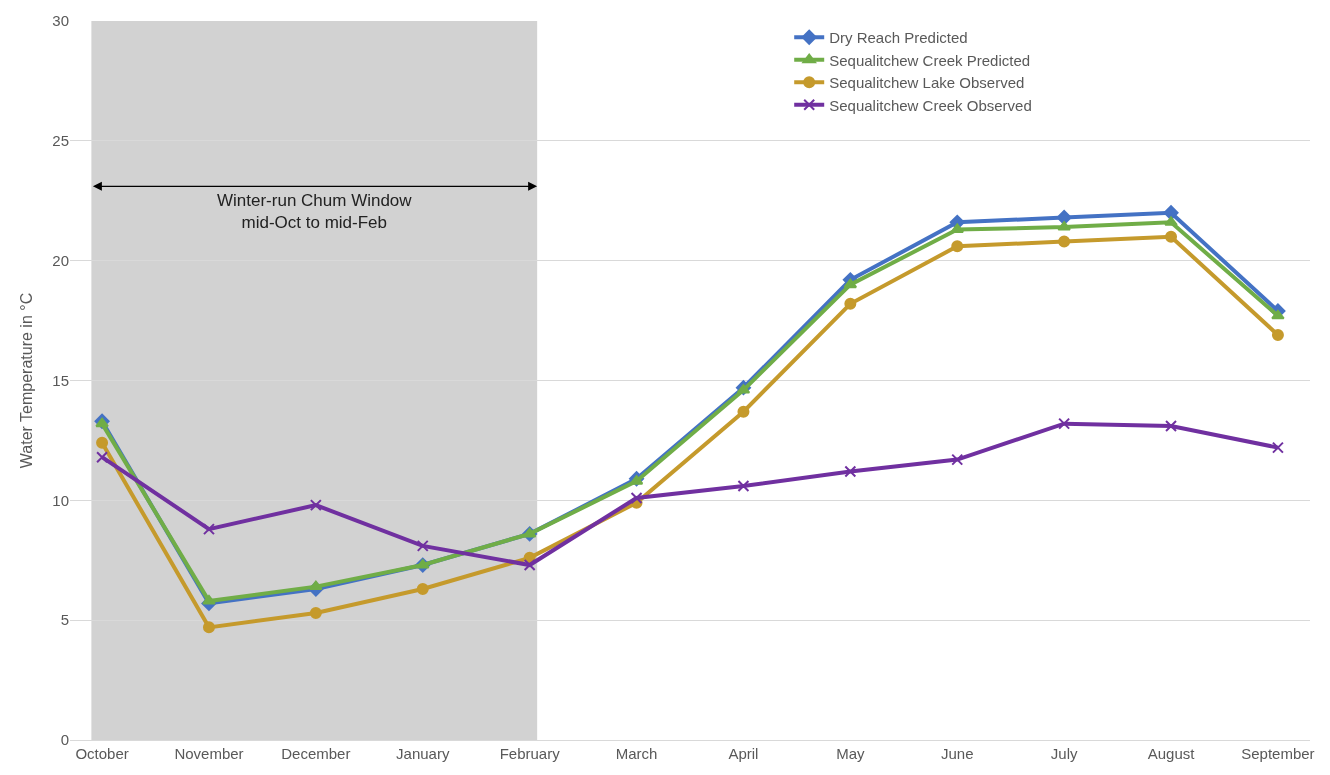  Describe the element at coordinates (530, 753) in the screenshot. I see `x-tick-label: February` at that location.